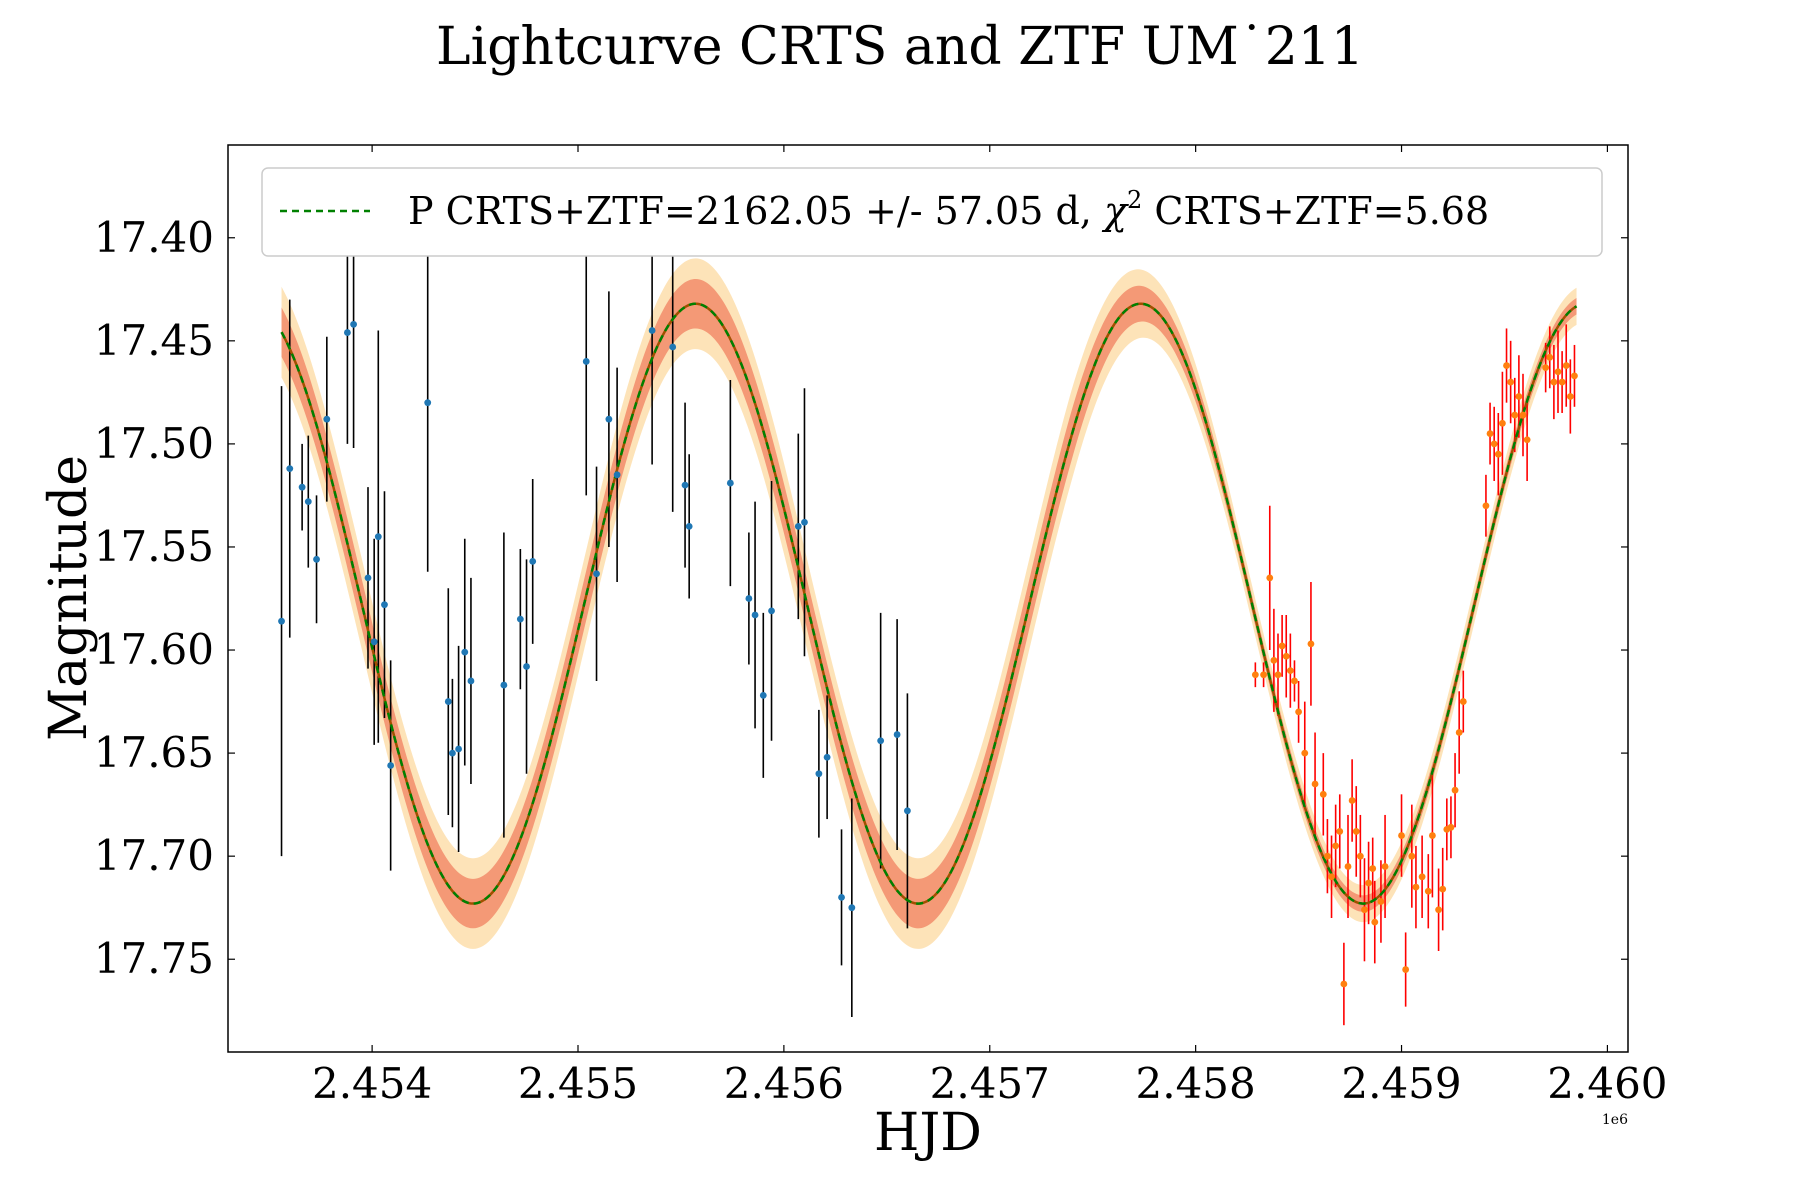 This screenshot has height=1200, width=1800. What do you see at coordinates (900, 47) in the screenshot?
I see `chart-title: Lightcurve CRTS and ZTF UM˙211` at bounding box center [900, 47].